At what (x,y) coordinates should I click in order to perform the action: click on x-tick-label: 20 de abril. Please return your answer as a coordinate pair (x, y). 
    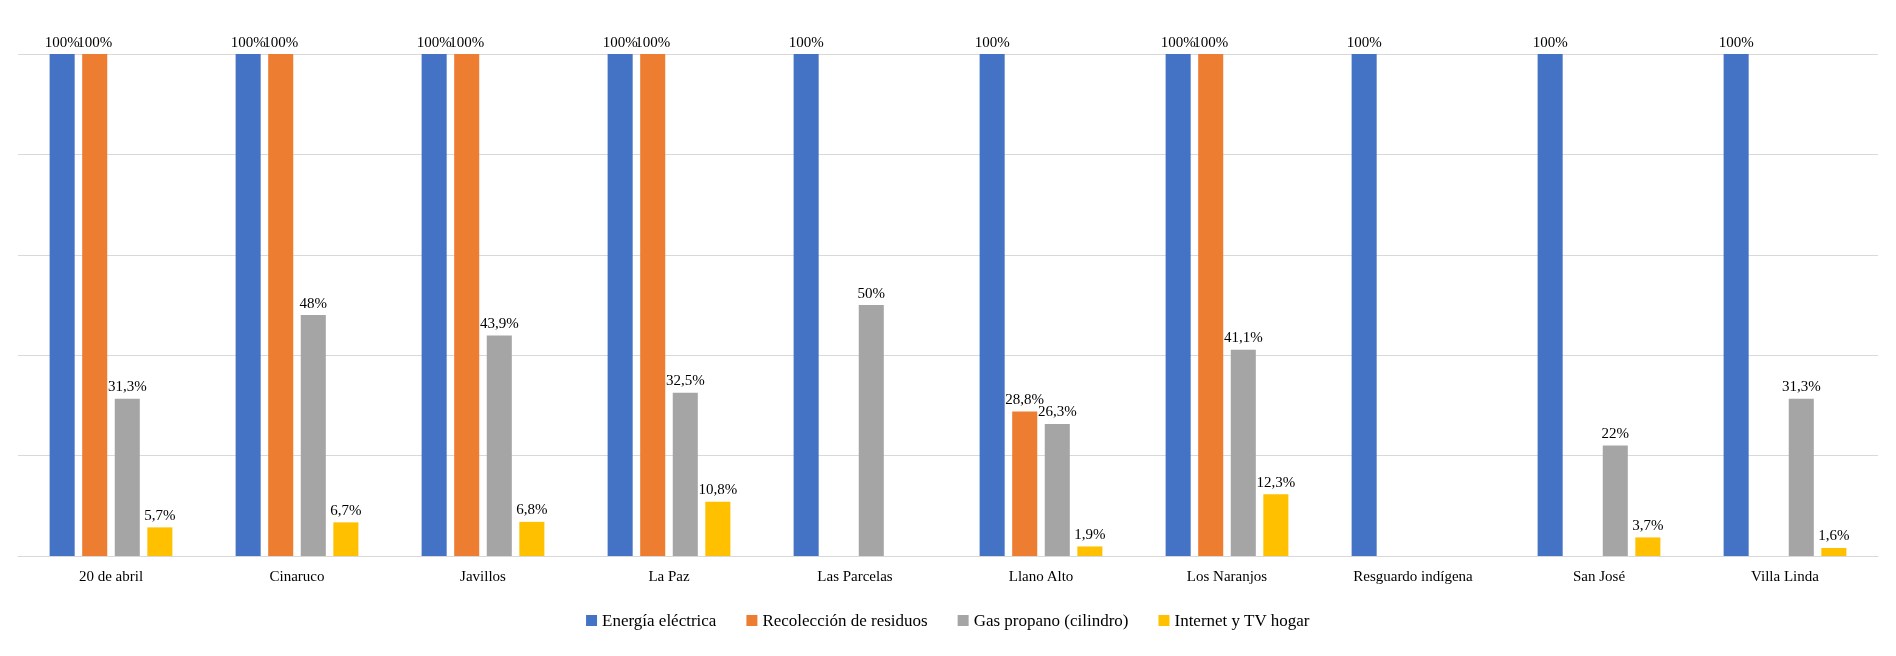
    Looking at the image, I should click on (111, 575).